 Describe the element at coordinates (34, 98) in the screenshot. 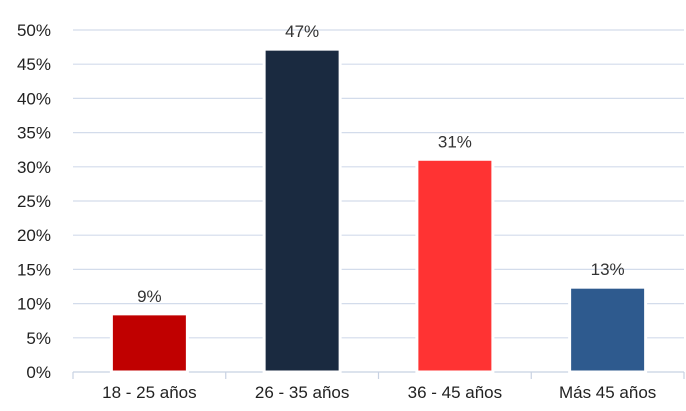

I see `y-tick-label: 40%` at that location.